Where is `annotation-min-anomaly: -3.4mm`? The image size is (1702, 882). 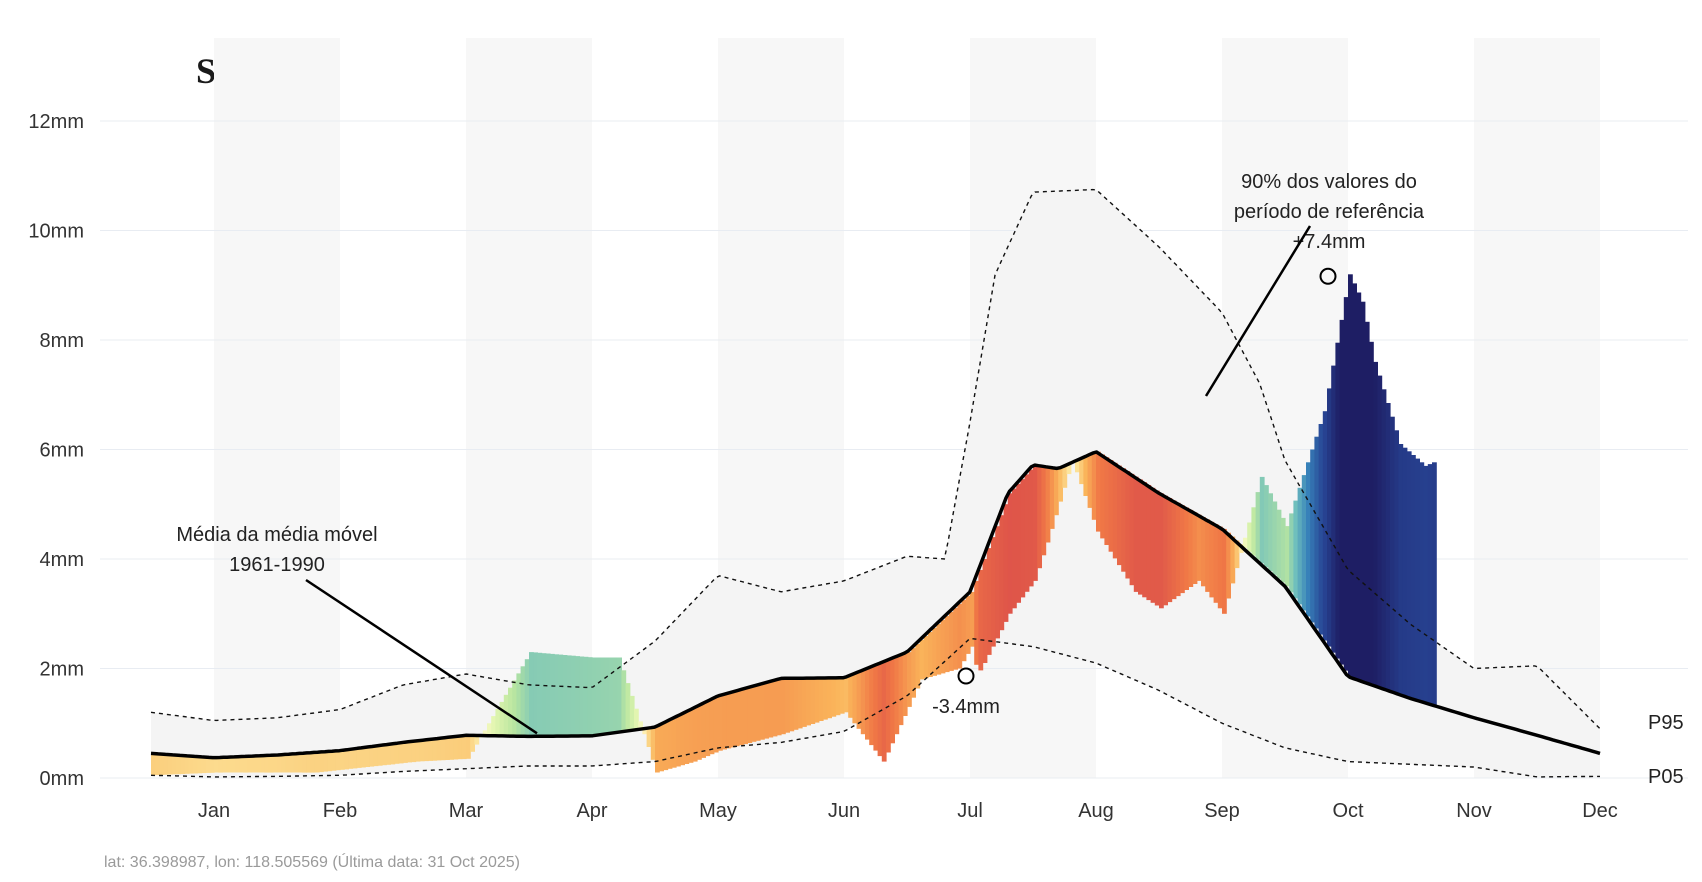
annotation-min-anomaly: -3.4mm is located at coordinates (966, 707).